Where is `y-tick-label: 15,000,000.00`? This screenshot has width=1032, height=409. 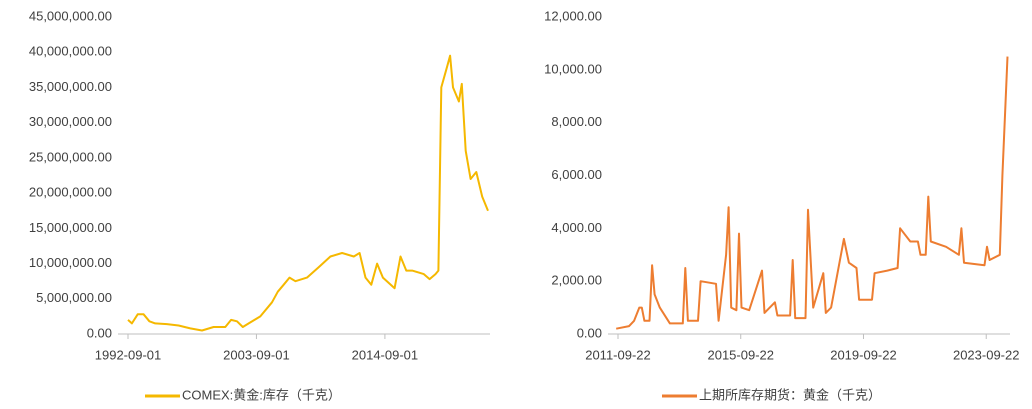 y-tick-label: 15,000,000.00 is located at coordinates (70, 227).